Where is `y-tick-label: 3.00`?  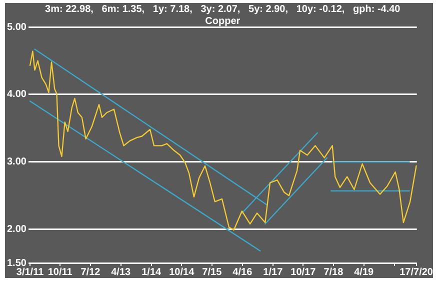
y-tick-label: 3.00 is located at coordinates (16, 162).